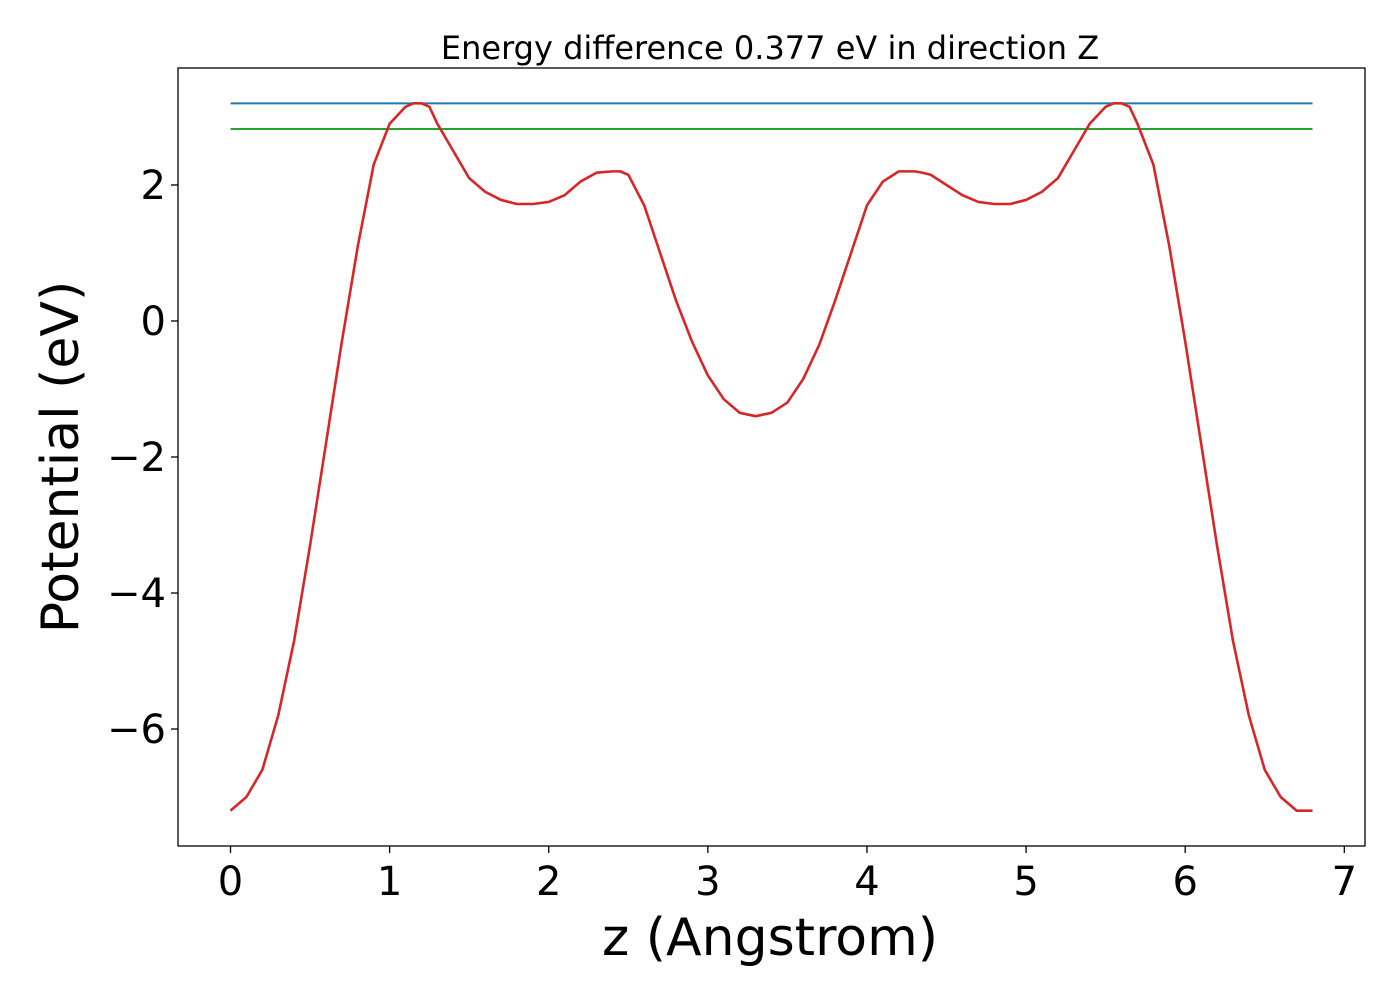 This screenshot has width=1400, height=1000. Describe the element at coordinates (389, 882) in the screenshot. I see `x-tick-label: 1` at that location.